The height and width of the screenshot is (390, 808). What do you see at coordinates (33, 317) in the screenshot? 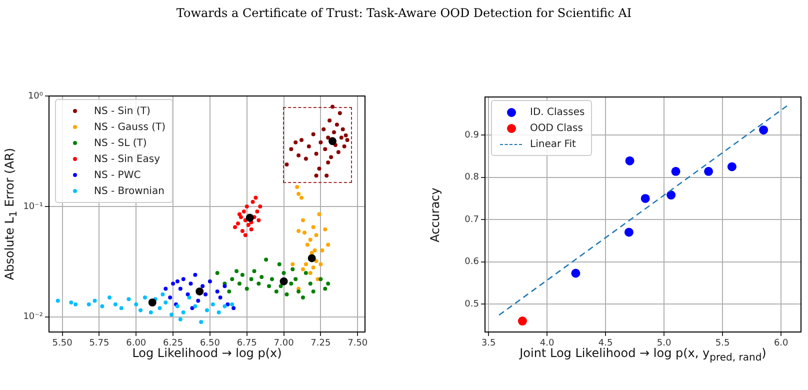
I see `y-tick-label: 10⁻²` at bounding box center [33, 317].